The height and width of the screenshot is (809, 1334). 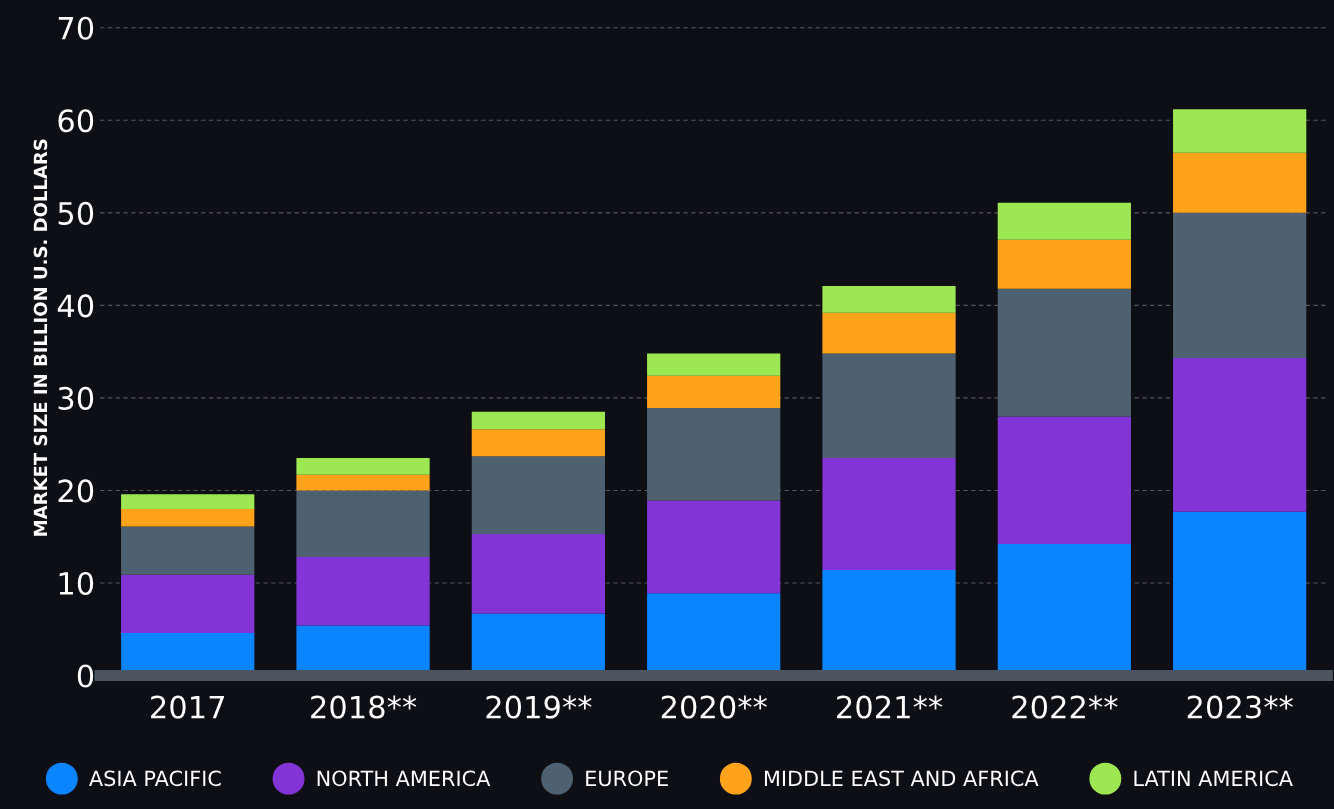 I want to click on x-tick-label: 2018**, so click(x=364, y=707).